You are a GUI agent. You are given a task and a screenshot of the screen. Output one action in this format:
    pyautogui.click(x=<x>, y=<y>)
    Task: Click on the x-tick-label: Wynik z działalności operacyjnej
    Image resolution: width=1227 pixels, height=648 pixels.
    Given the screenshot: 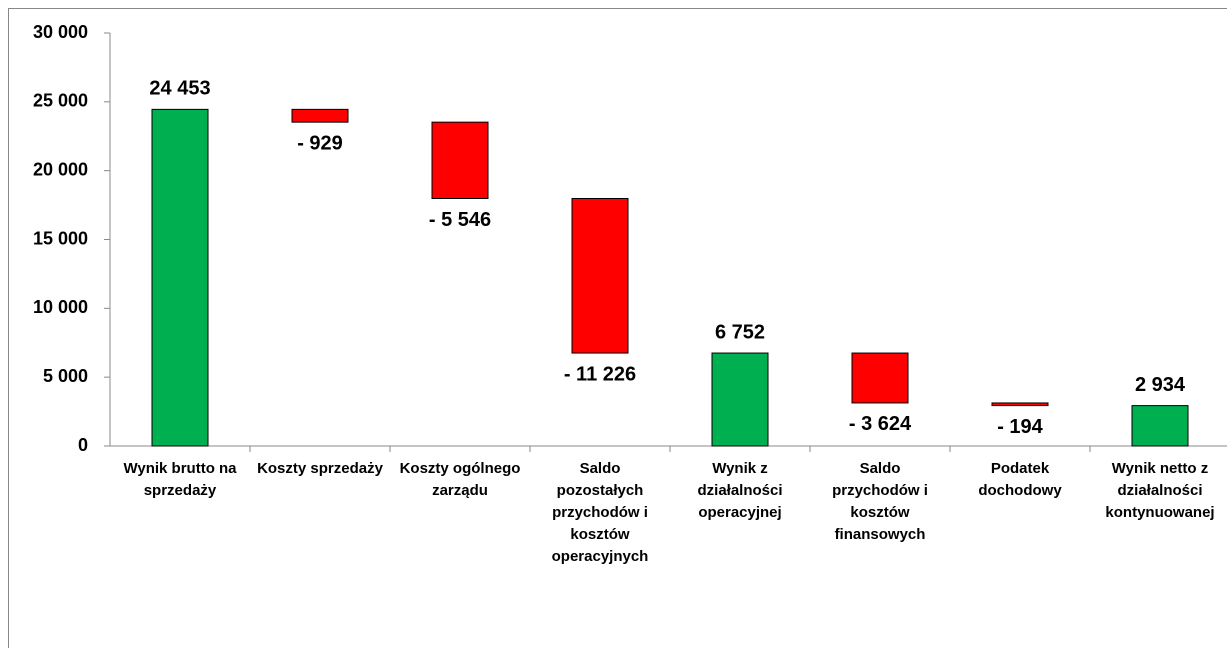 What is the action you would take?
    pyautogui.click(x=740, y=490)
    